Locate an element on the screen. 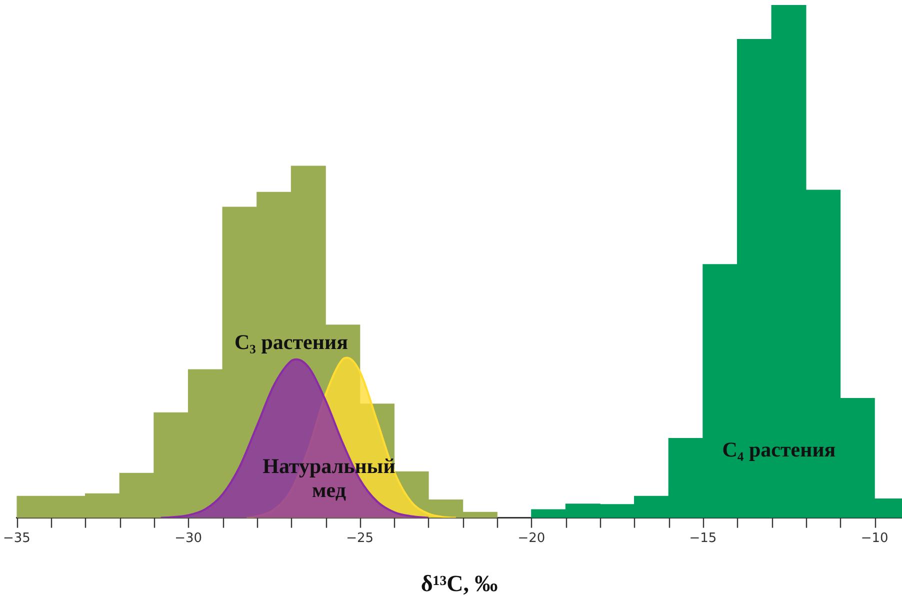  x-tick-label: −30 is located at coordinates (188, 538).